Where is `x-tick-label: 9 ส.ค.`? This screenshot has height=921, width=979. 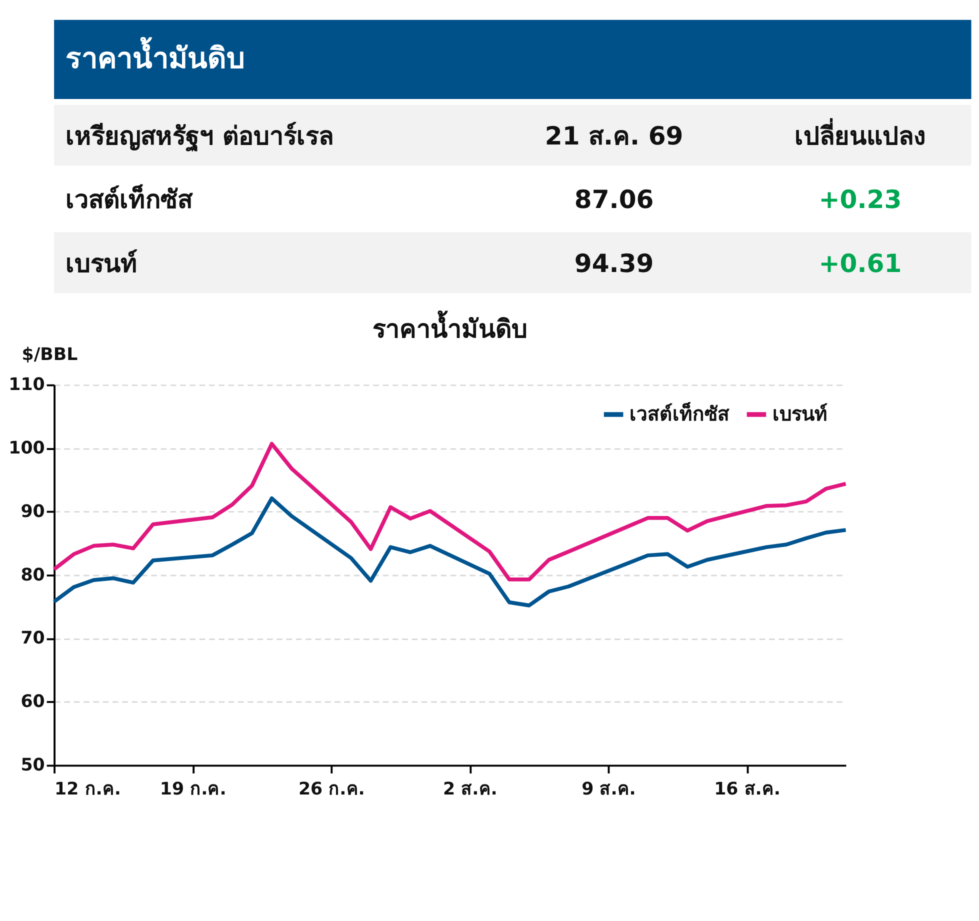
x-tick-label: 9 ส.ค. is located at coordinates (609, 790).